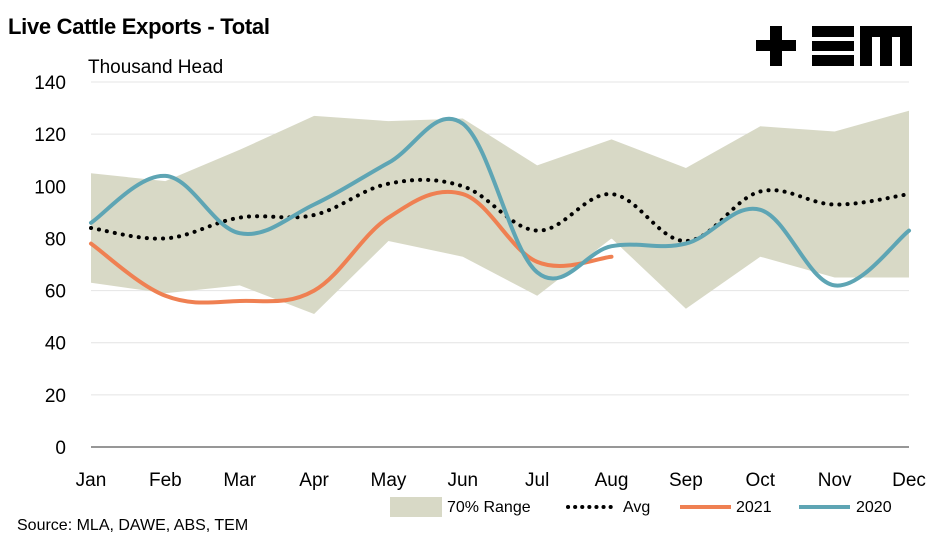 This screenshot has height=541, width=947. What do you see at coordinates (91, 480) in the screenshot?
I see `x-tick-label: Jan` at bounding box center [91, 480].